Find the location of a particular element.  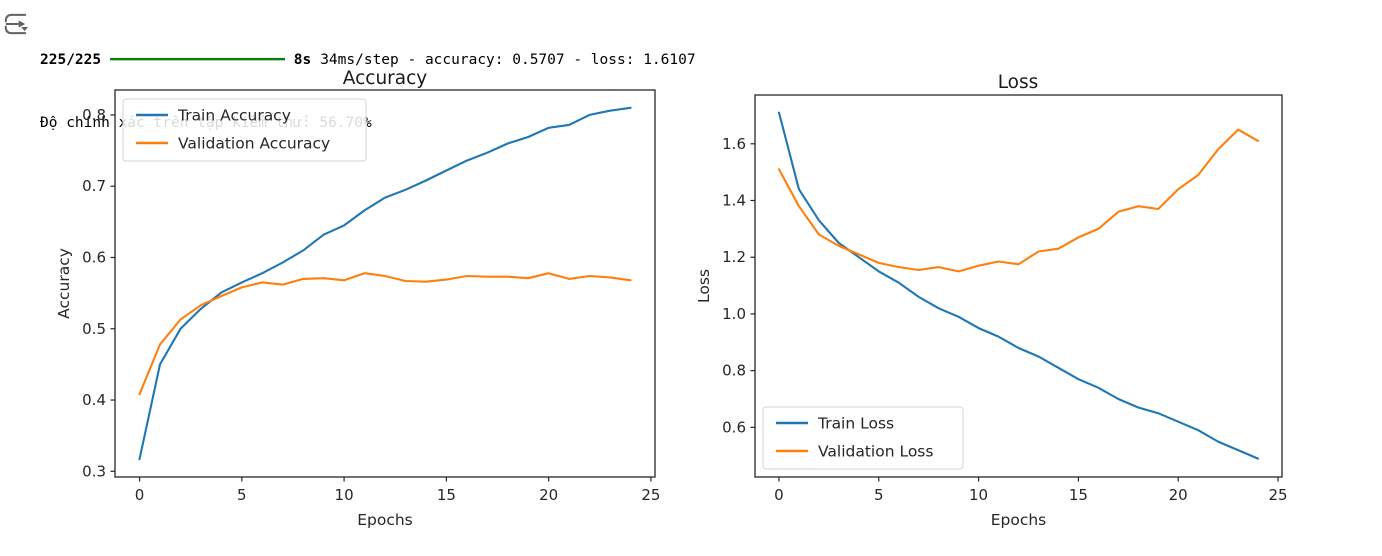

y-axis-label: Loss is located at coordinates (704, 286).